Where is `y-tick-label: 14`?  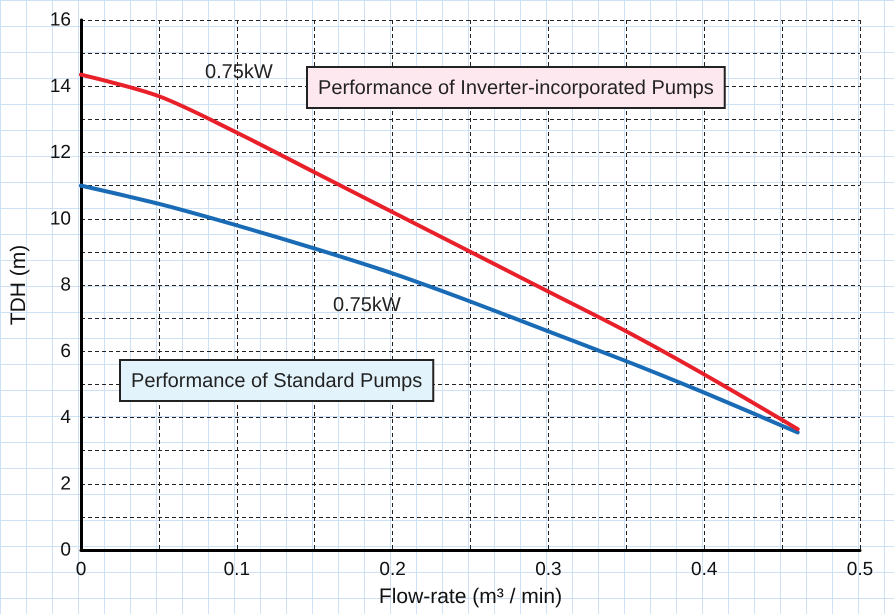 y-tick-label: 14 is located at coordinates (61, 86).